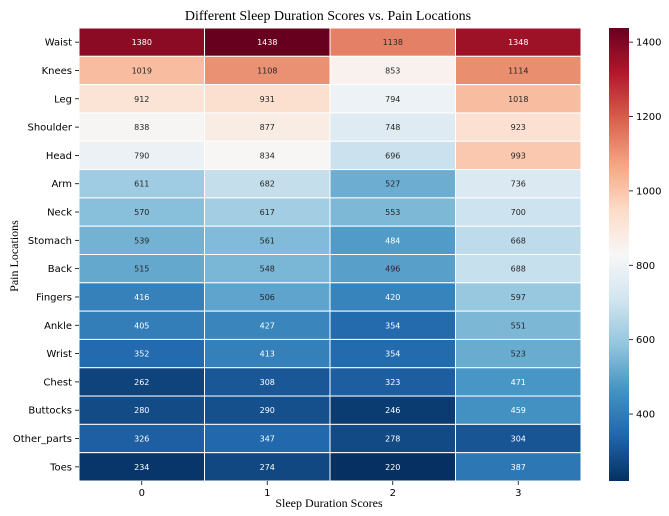 The height and width of the screenshot is (516, 669). Describe the element at coordinates (267, 155) in the screenshot. I see `cell-value-label: 834` at that location.